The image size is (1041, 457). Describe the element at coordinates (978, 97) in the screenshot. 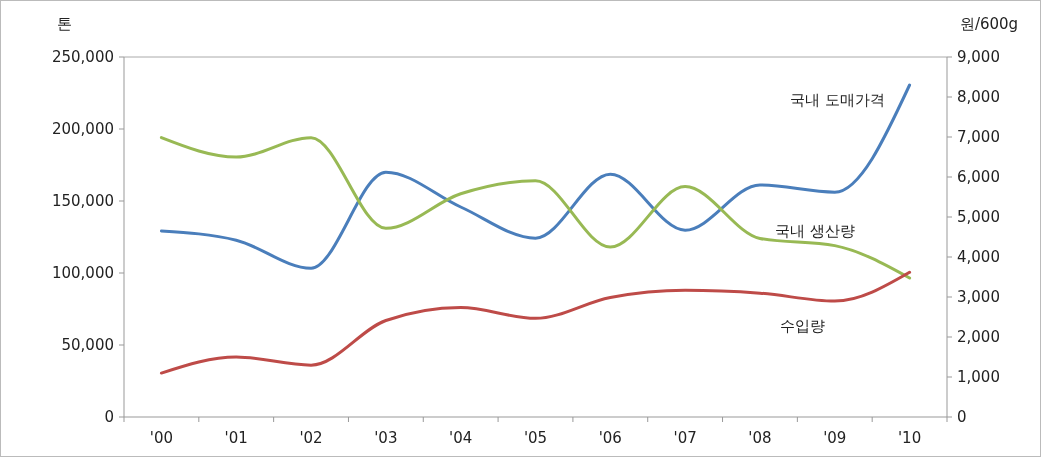

I see `y2-tick-label: 8,000` at that location.